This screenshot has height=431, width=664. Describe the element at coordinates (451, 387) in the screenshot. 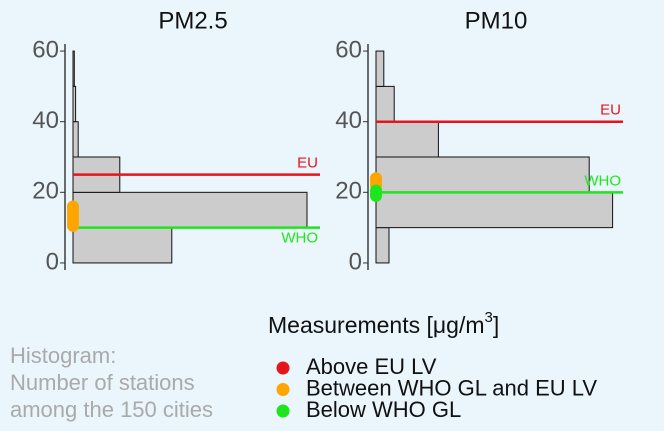

I see `legend-label: Between WHO GL and EU LV` at that location.